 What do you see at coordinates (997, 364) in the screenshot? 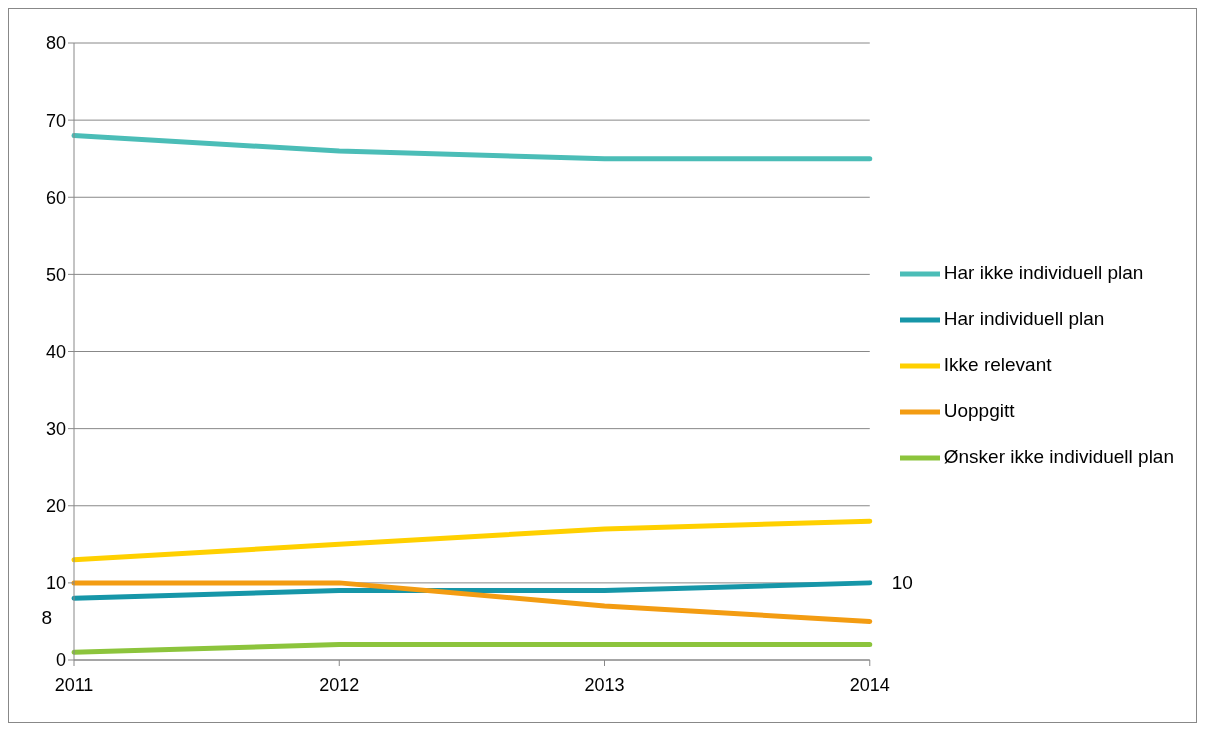
I see `legend-label: Ikke relevant` at bounding box center [997, 364].